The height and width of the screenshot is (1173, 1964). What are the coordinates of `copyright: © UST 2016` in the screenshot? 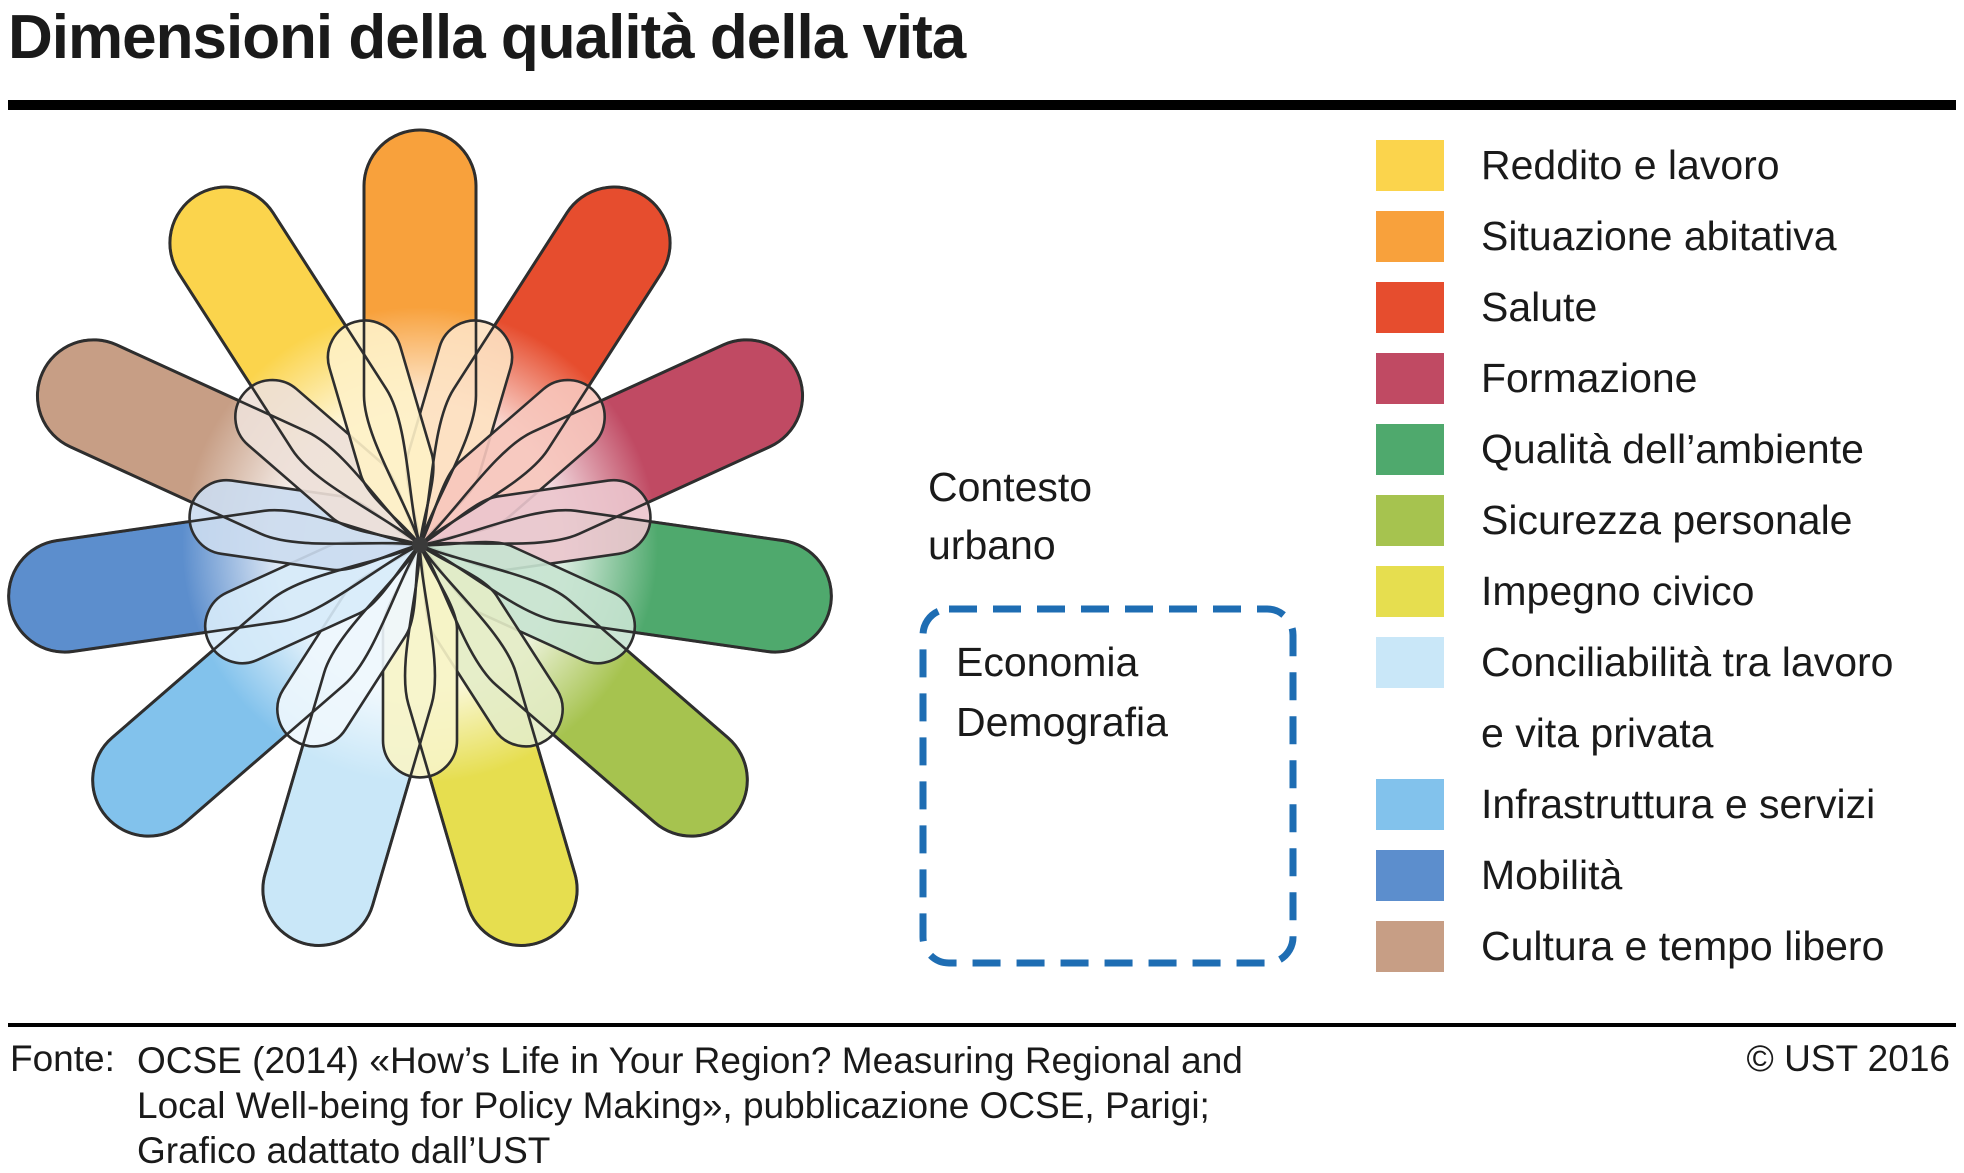 It's located at (1848, 1058).